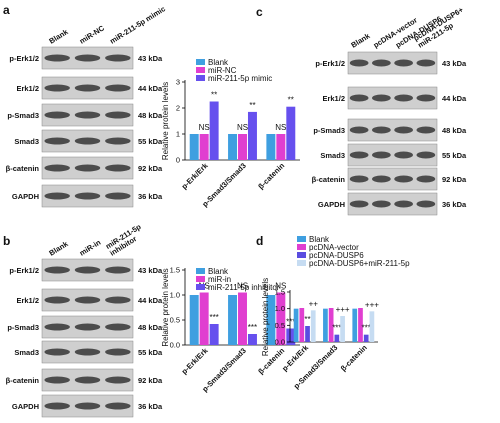 The width and height of the screenshot is (500, 423). What do you see at coordinates (6, 241) in the screenshot?
I see `panel-letter: b` at bounding box center [6, 241].